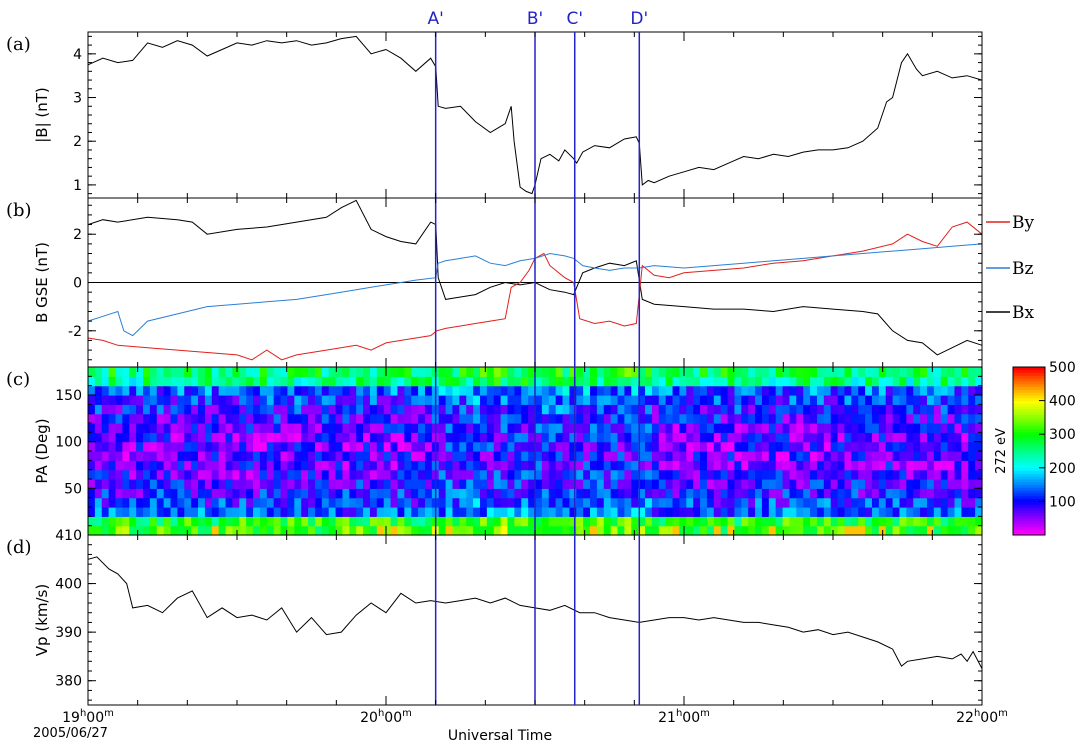 The height and width of the screenshot is (744, 1085). What do you see at coordinates (1001, 451) in the screenshot?
I see `colorbar-label: 272 eV` at bounding box center [1001, 451].